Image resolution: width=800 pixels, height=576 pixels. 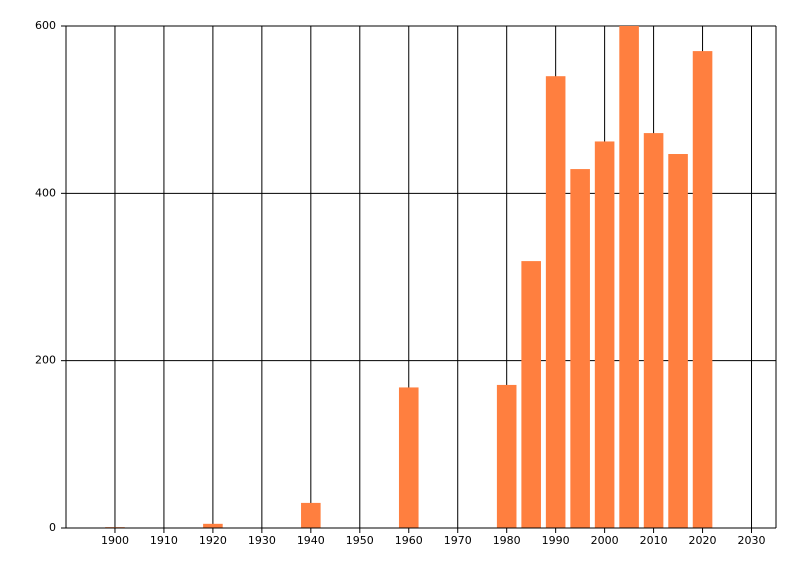 What do you see at coordinates (164, 540) in the screenshot?
I see `x-tick-label: 1910` at bounding box center [164, 540].